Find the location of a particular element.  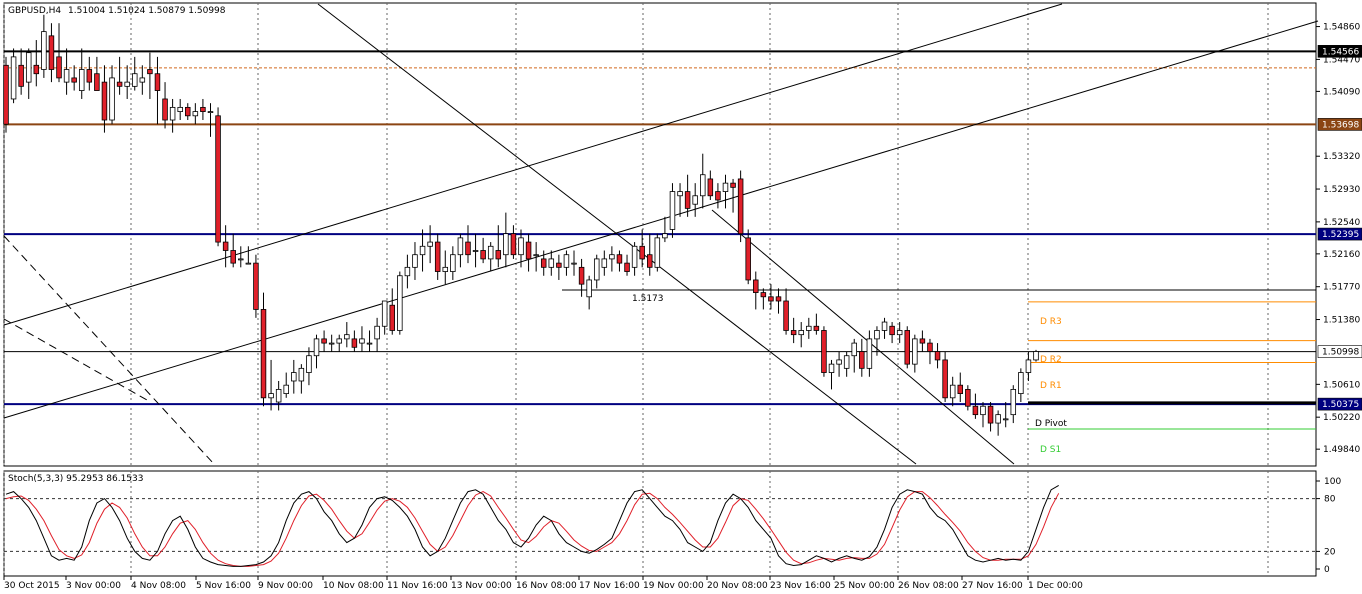

symbol-label: GBPUSD,H4 is located at coordinates (34, 11).